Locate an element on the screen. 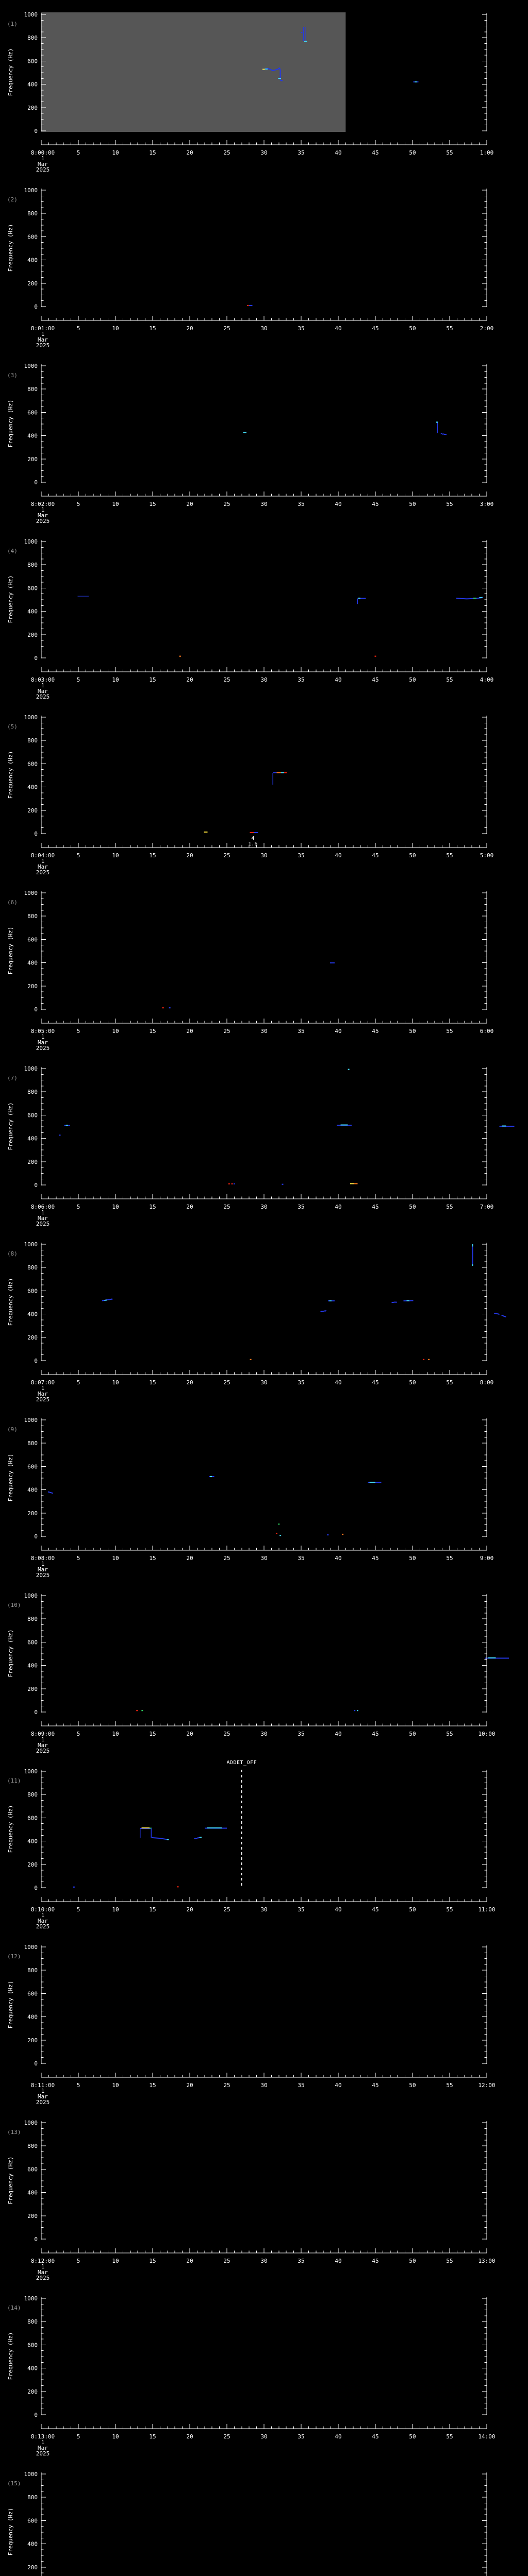 This screenshot has height=2576, width=528. x-start-label: 8:13:00 is located at coordinates (43, 2436).